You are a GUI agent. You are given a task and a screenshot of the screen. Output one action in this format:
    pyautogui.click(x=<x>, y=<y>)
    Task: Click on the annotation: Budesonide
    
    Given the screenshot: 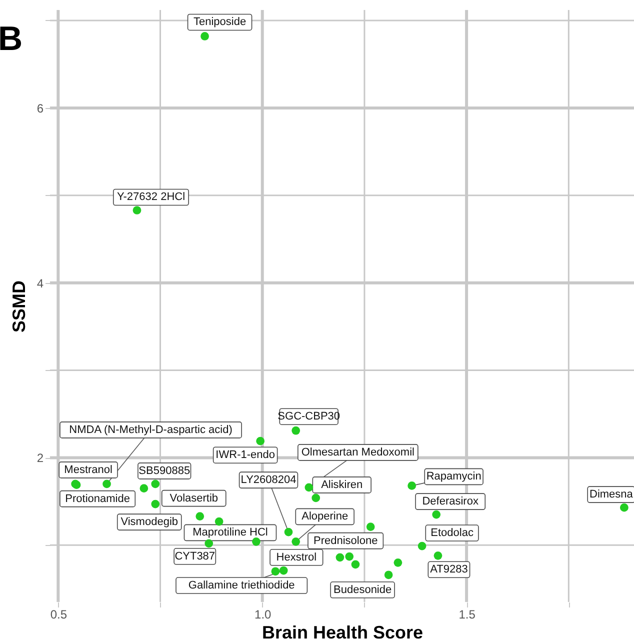 What is the action you would take?
    pyautogui.click(x=363, y=590)
    